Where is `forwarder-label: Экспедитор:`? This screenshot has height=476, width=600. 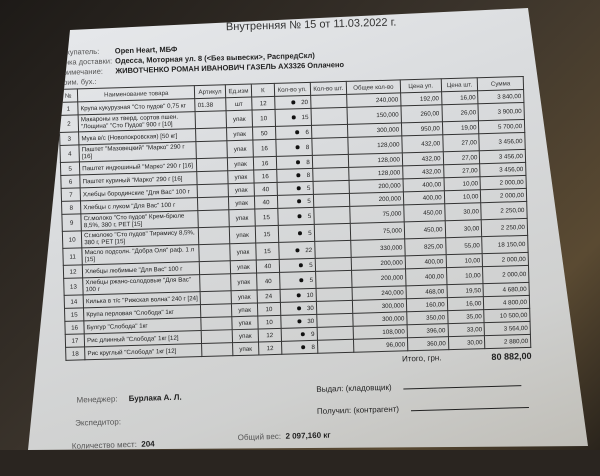
forwarder-label: Экспедитор: is located at coordinates (98, 422).